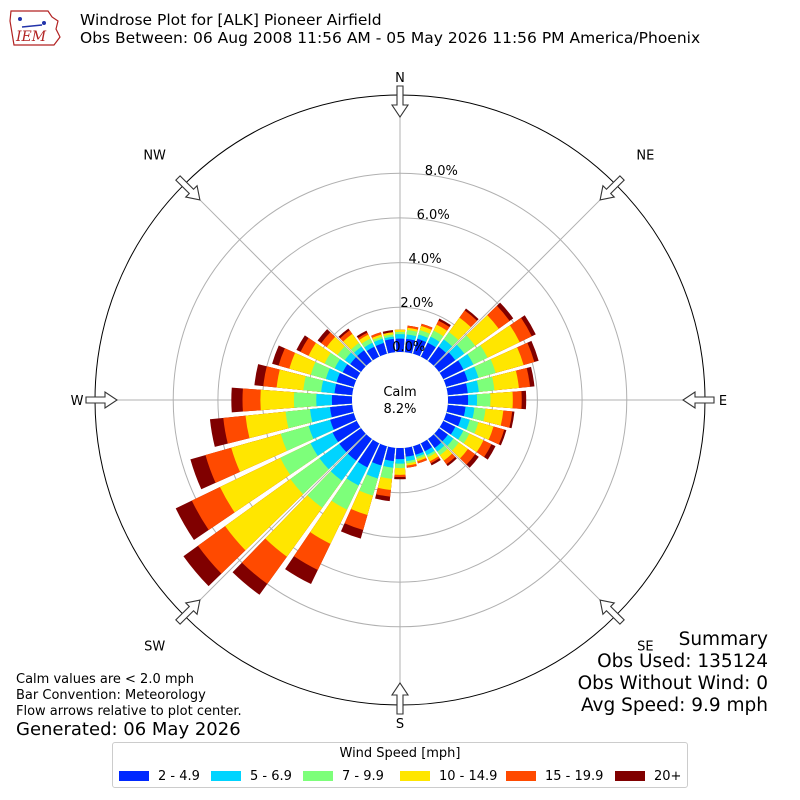 The width and height of the screenshot is (800, 800). What do you see at coordinates (425, 259) in the screenshot?
I see `radial-tick-label: 4.0%` at bounding box center [425, 259].